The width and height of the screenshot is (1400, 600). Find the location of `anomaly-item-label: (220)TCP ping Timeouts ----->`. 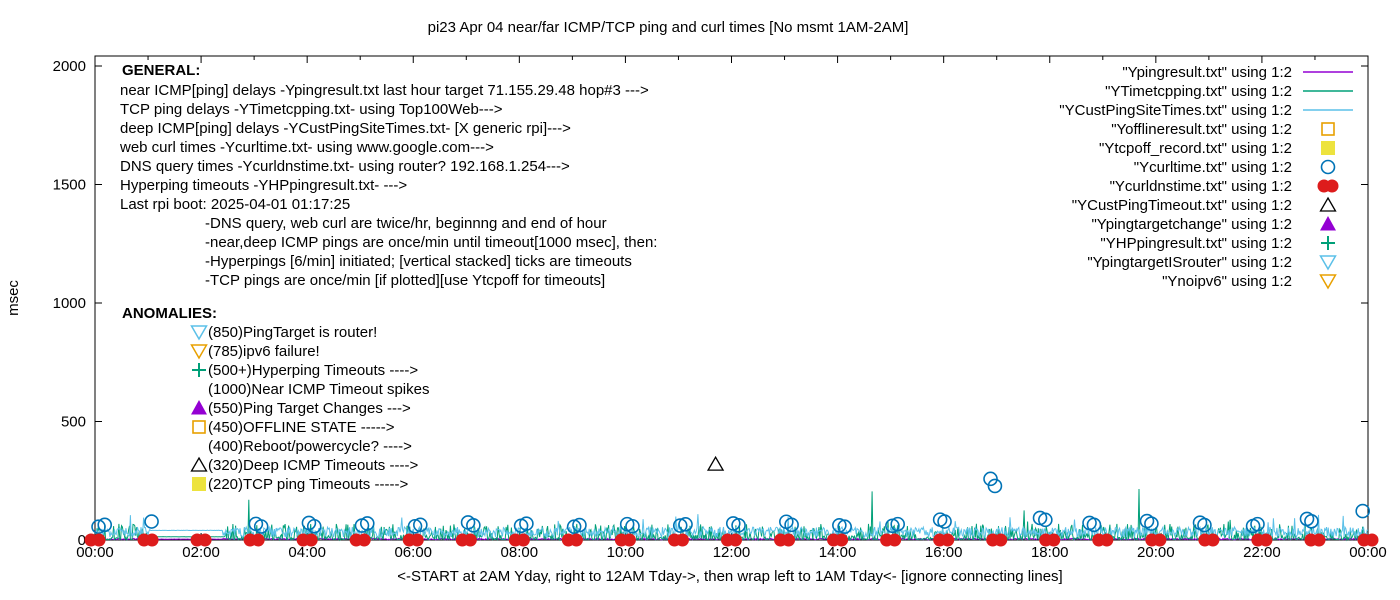

anomaly-item-label: (220)TCP ping Timeouts -----> is located at coordinates (308, 484).